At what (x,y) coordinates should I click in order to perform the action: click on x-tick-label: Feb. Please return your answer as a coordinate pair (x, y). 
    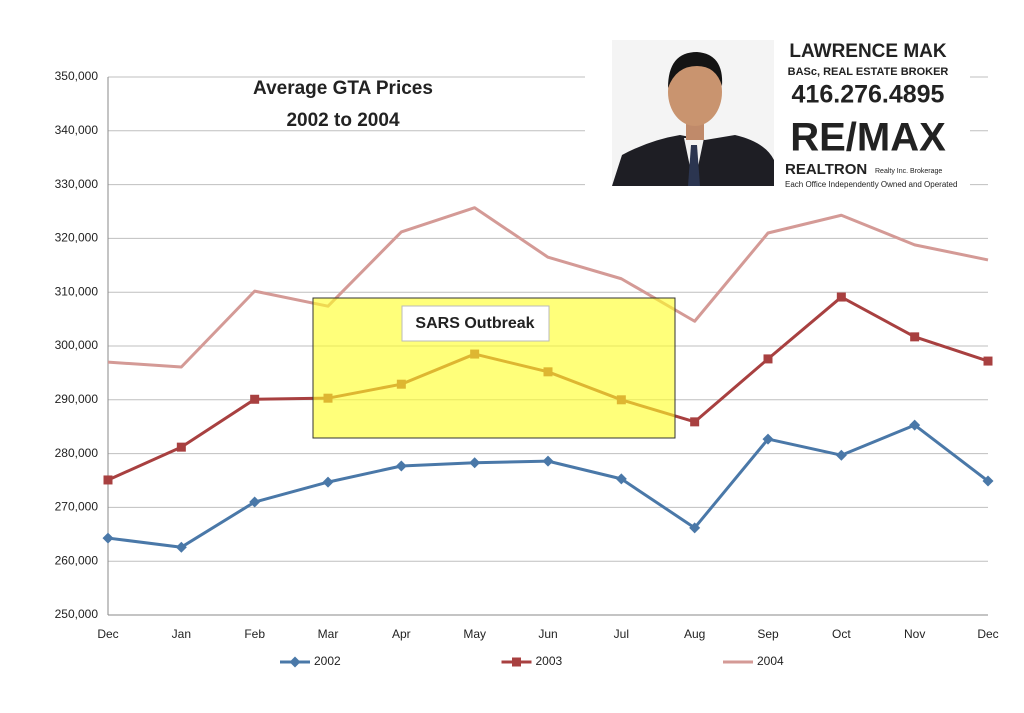
    Looking at the image, I should click on (254, 634).